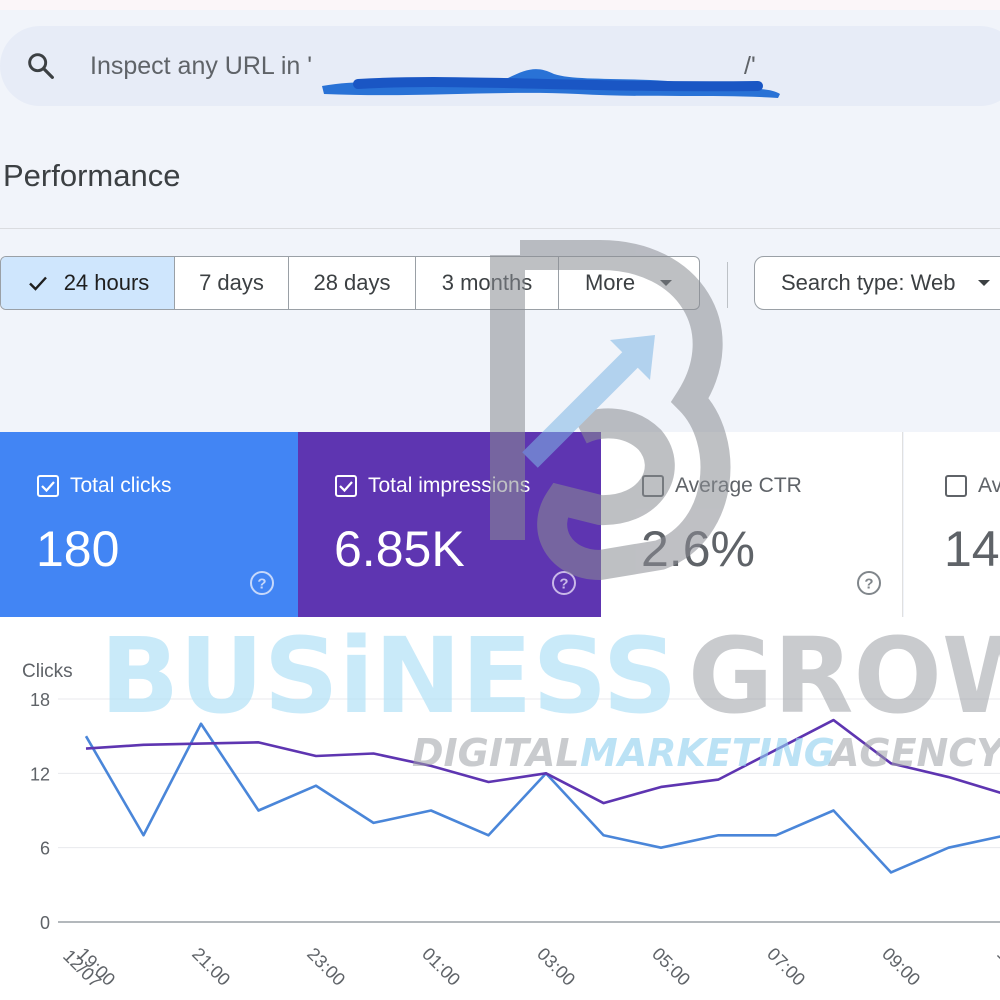  I want to click on range-label: 7 days, so click(231, 282).